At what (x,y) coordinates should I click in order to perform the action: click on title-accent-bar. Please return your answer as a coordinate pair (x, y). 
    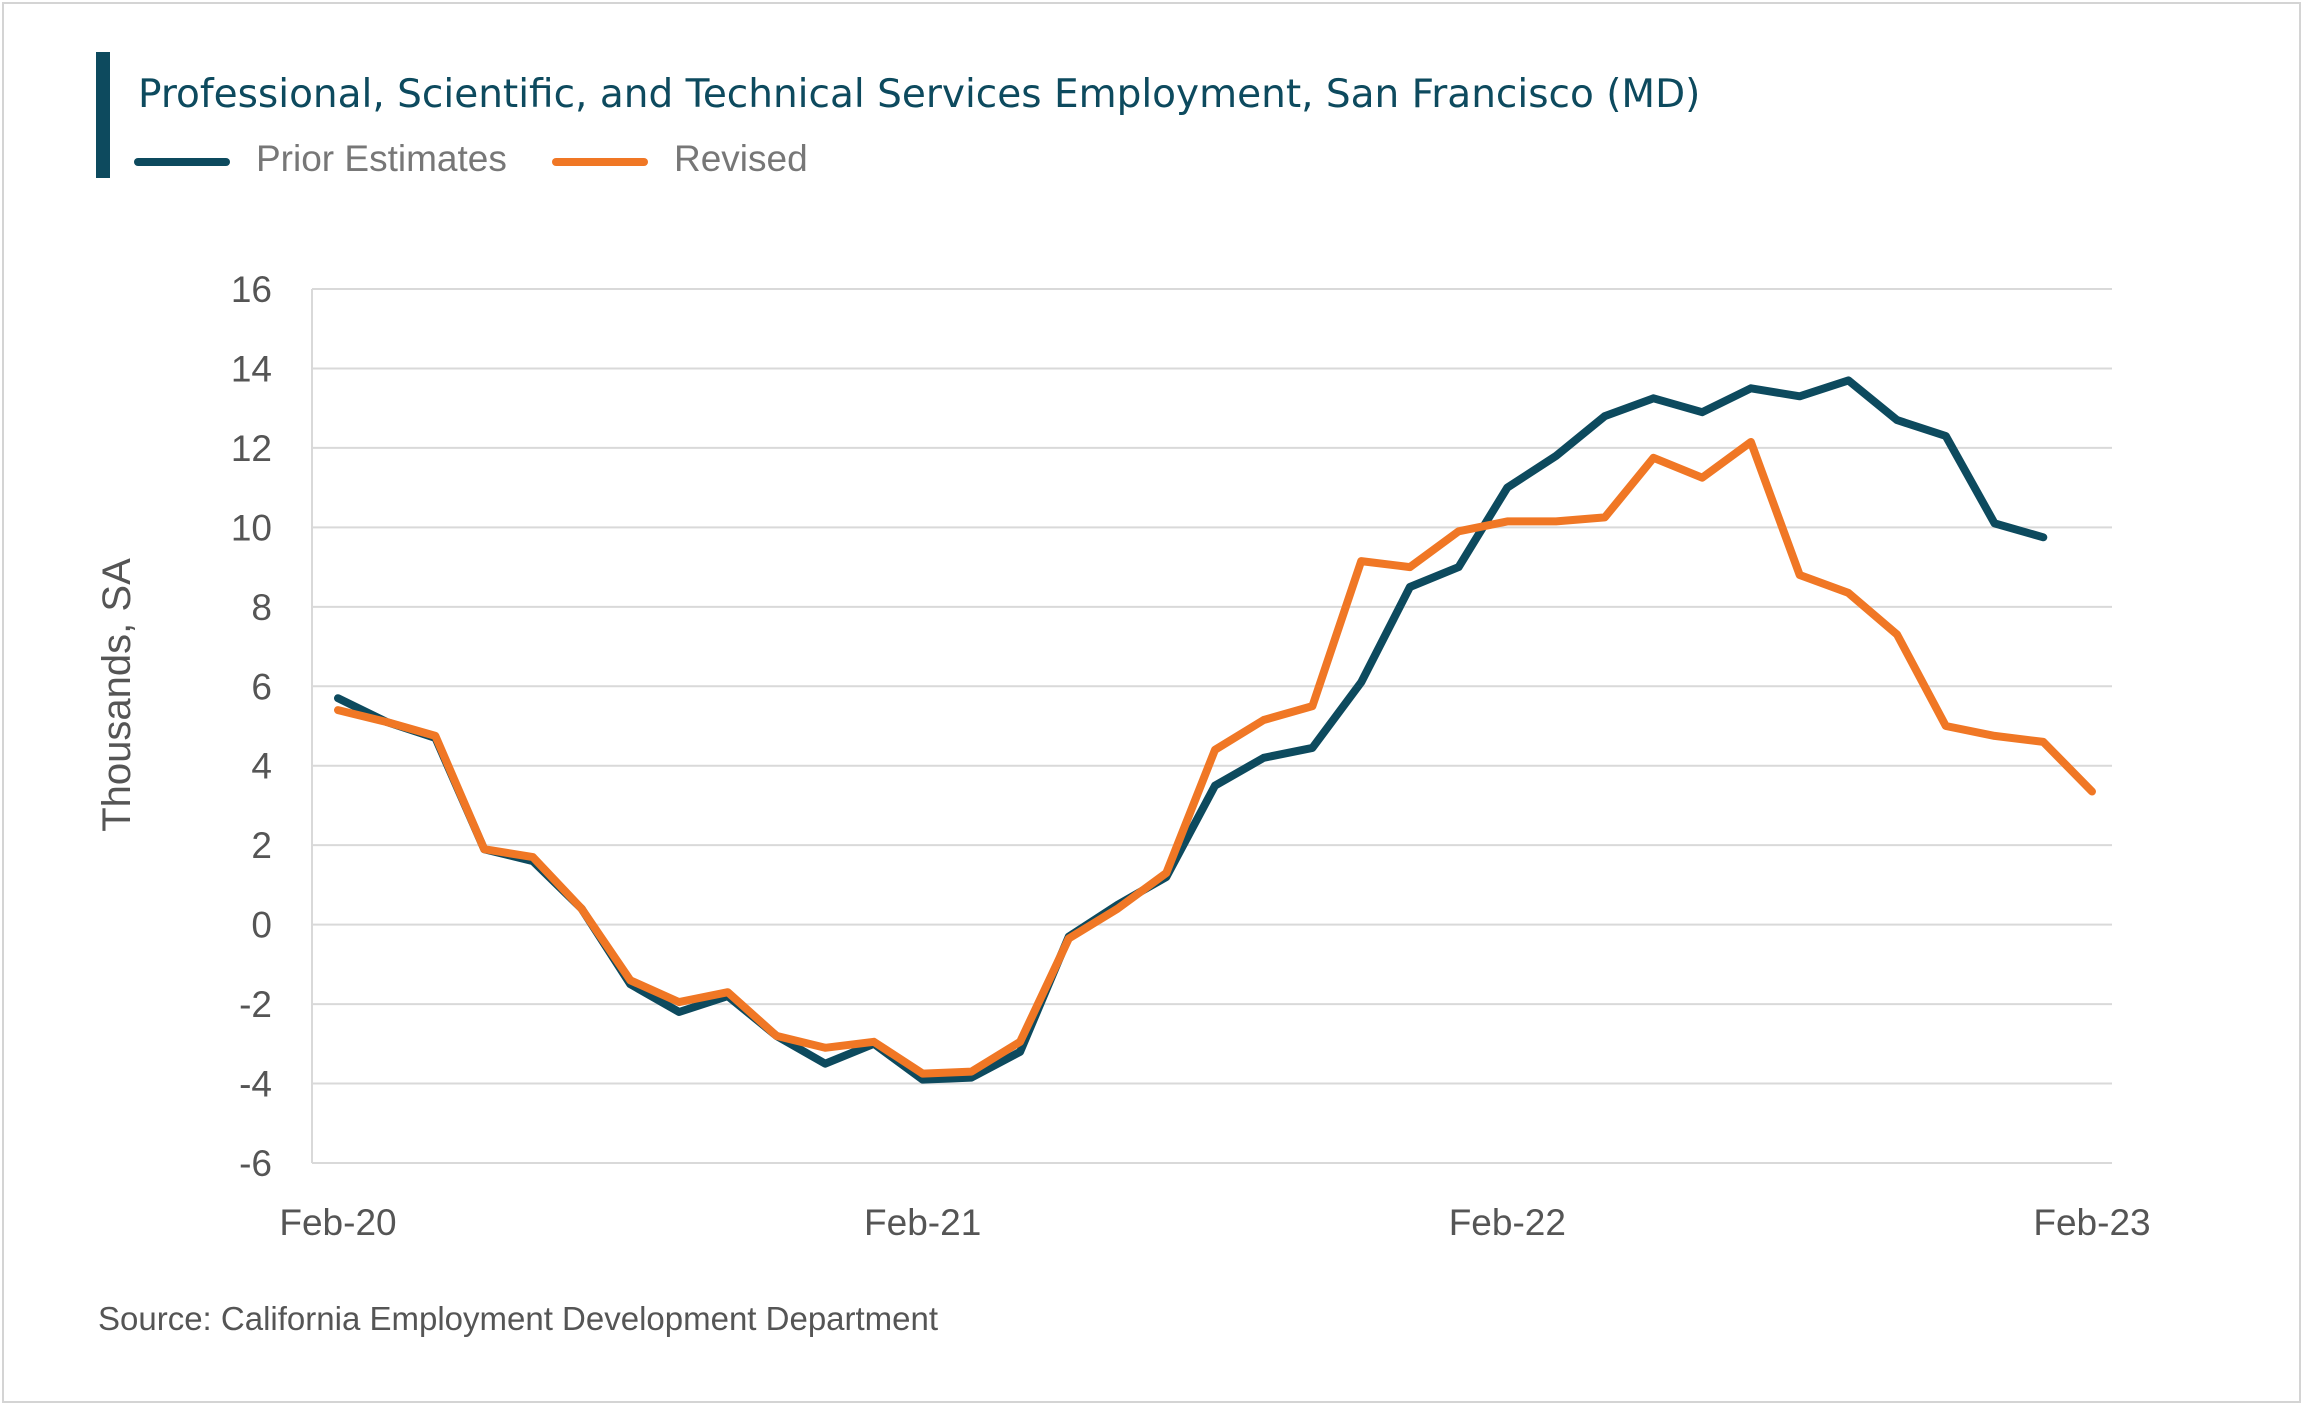
    Looking at the image, I should click on (103, 115).